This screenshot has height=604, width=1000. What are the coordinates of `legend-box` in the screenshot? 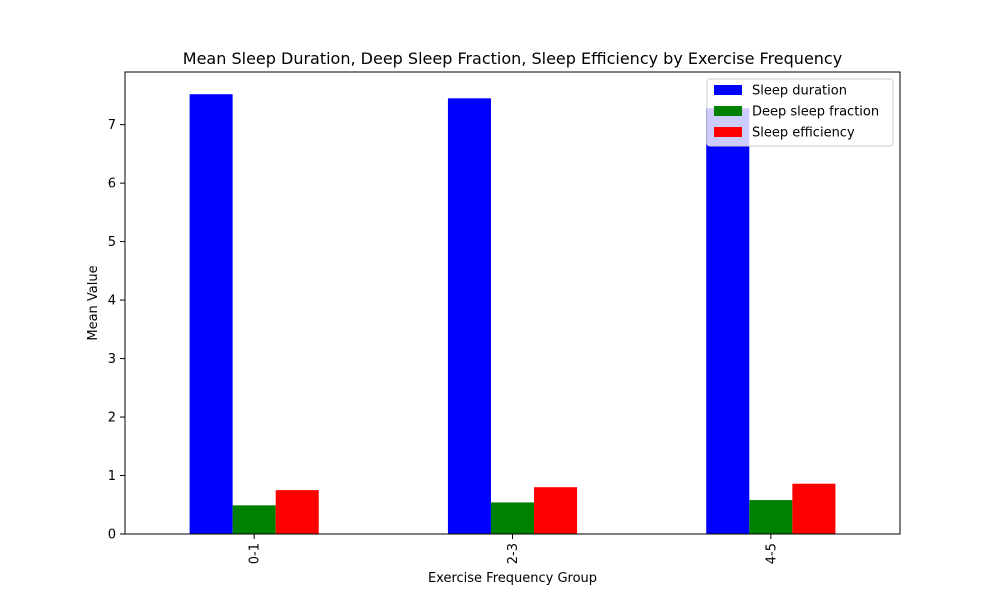 It's located at (800, 112).